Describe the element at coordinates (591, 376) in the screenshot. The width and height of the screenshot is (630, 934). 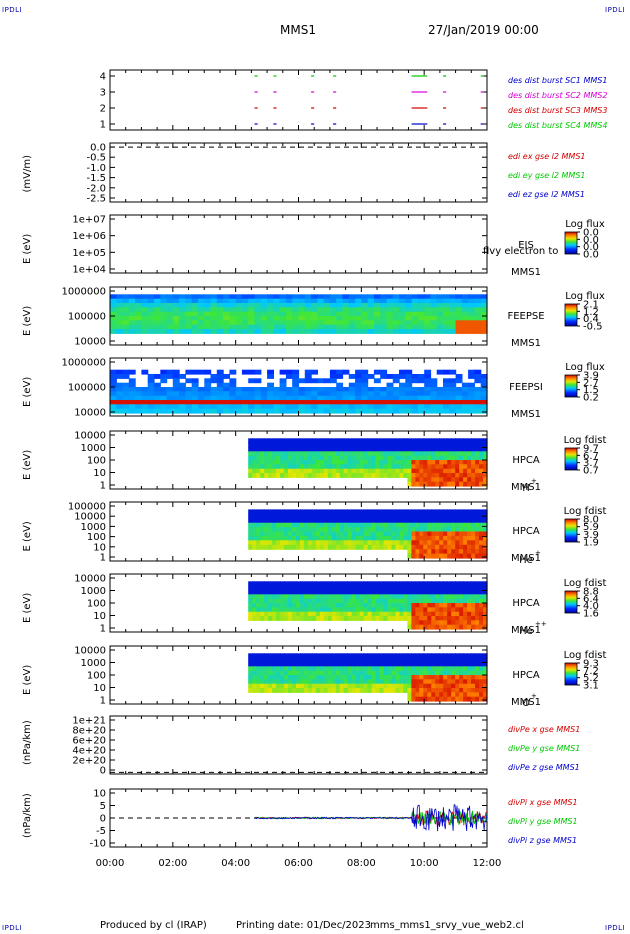
I see `colorbar-tick-label: 3.9` at that location.